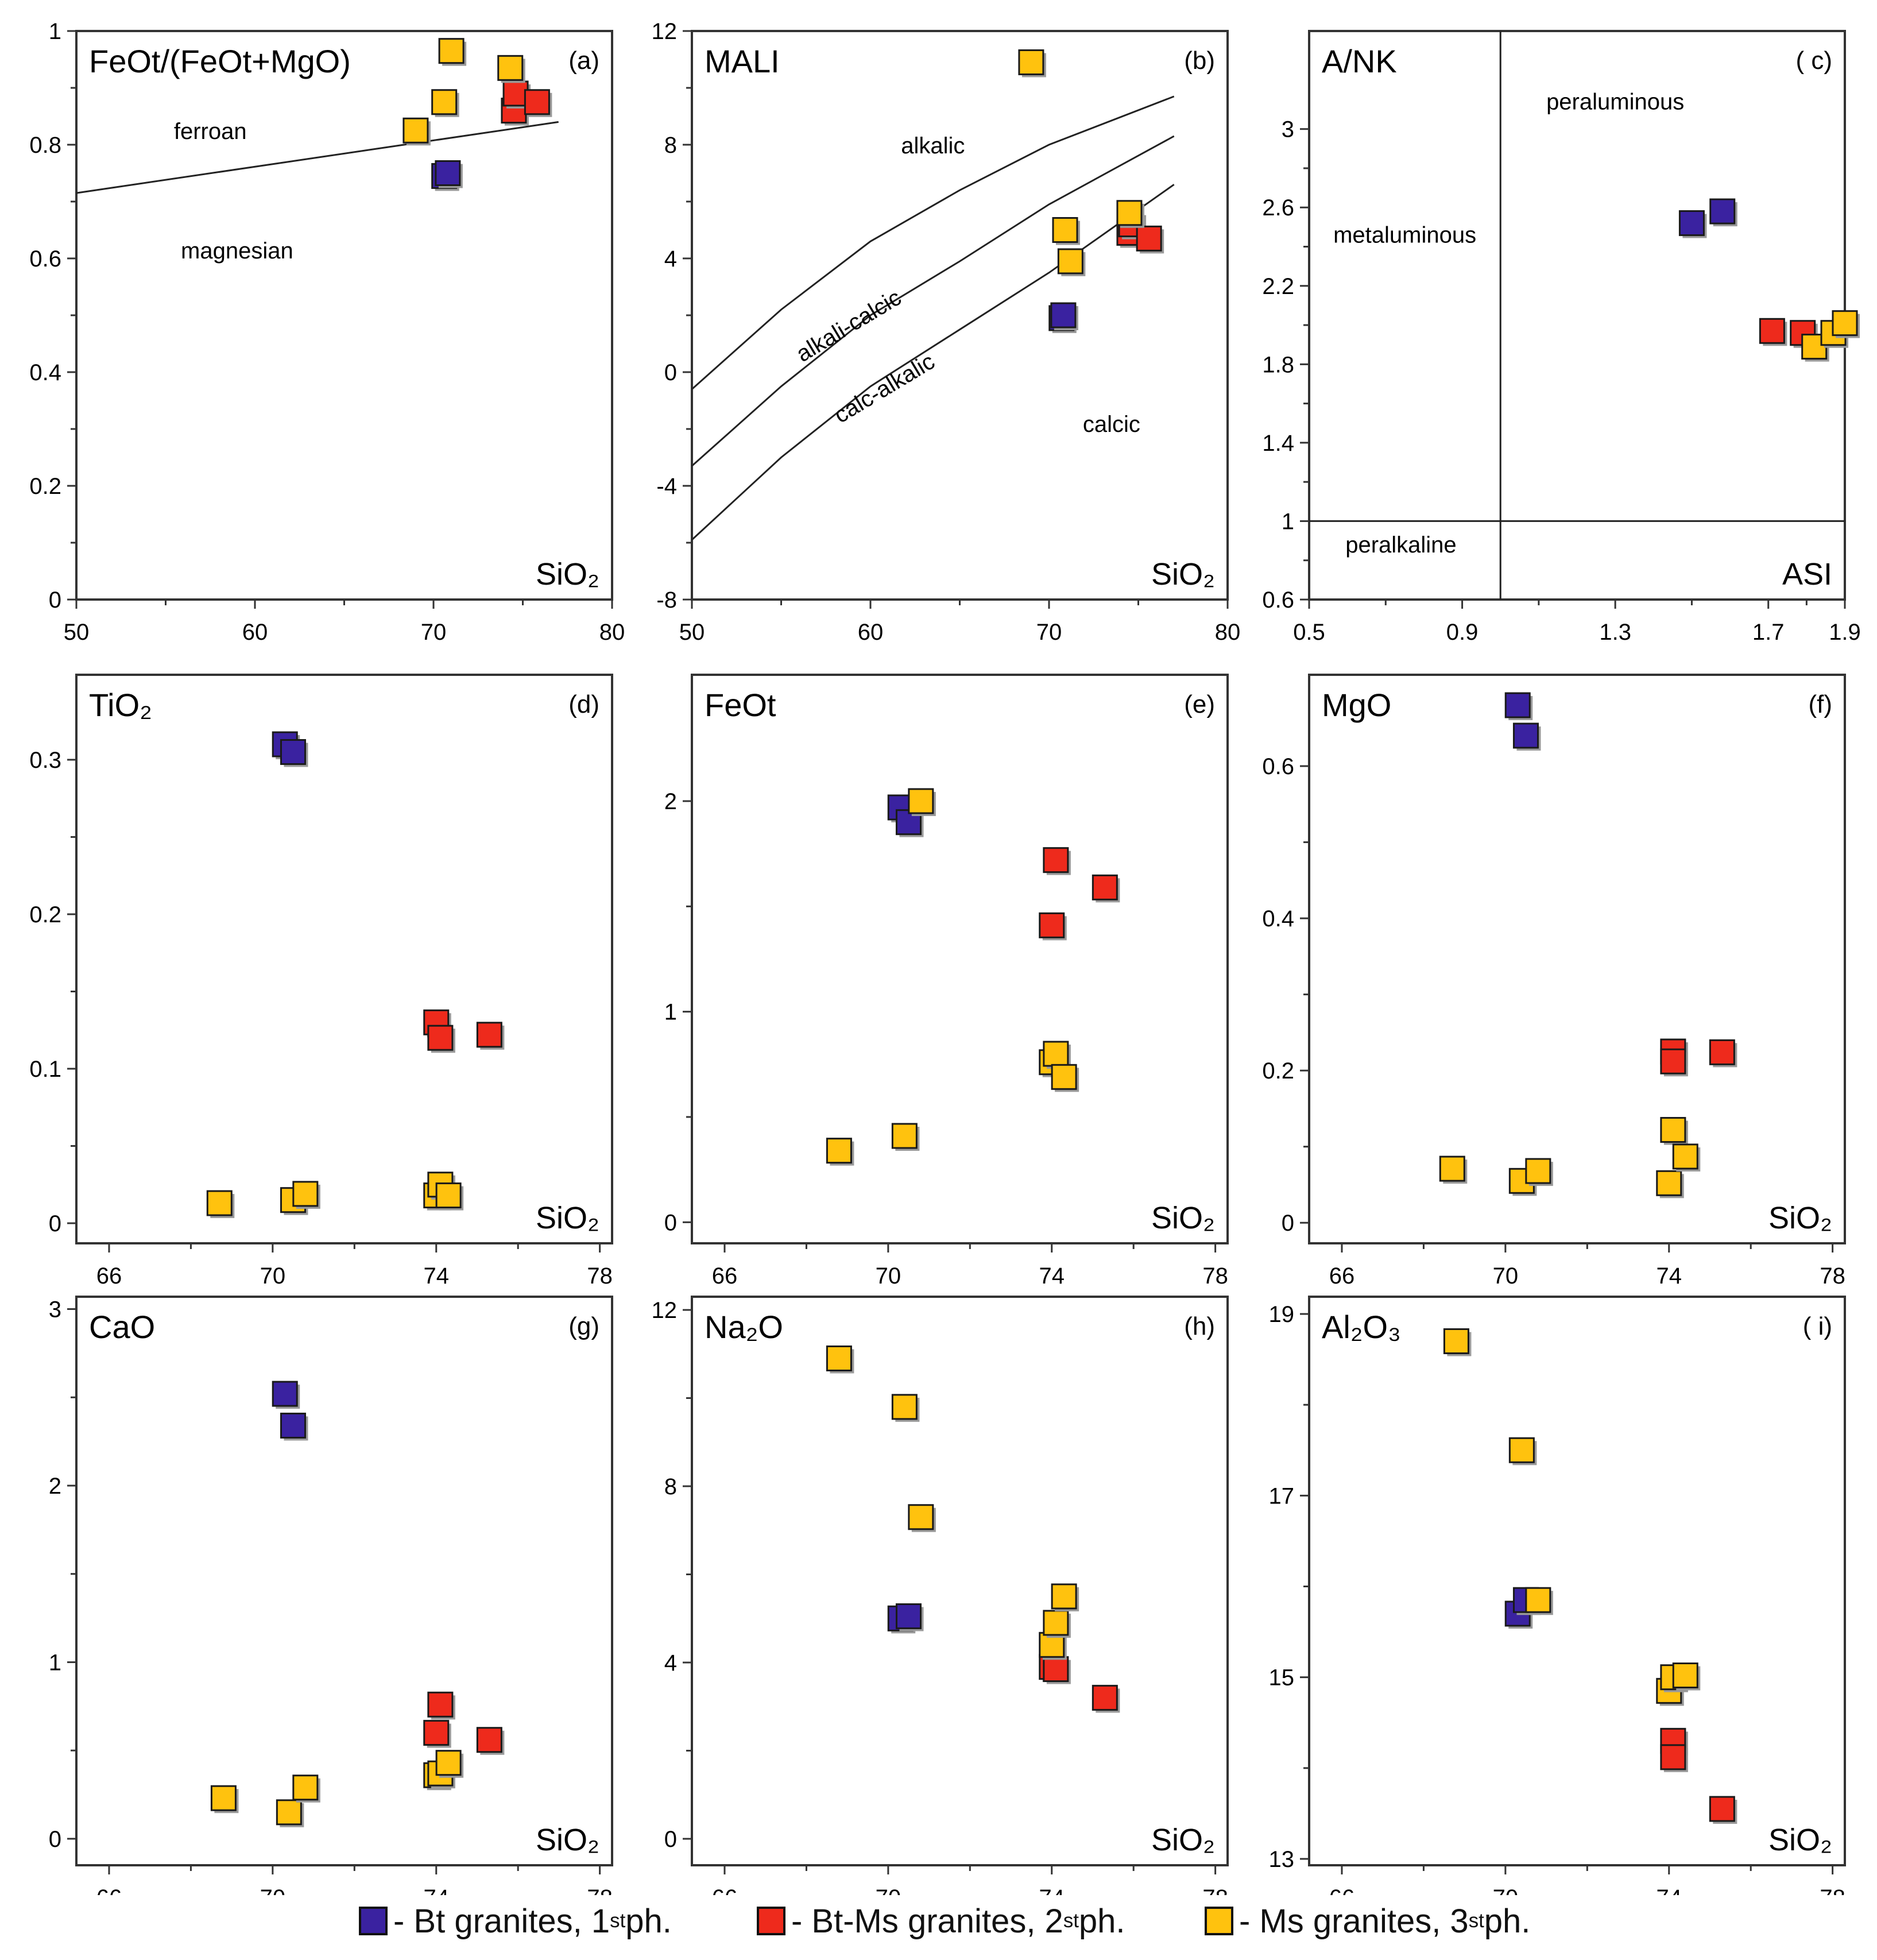  I want to click on y-axis-label: MALI, so click(742, 61).